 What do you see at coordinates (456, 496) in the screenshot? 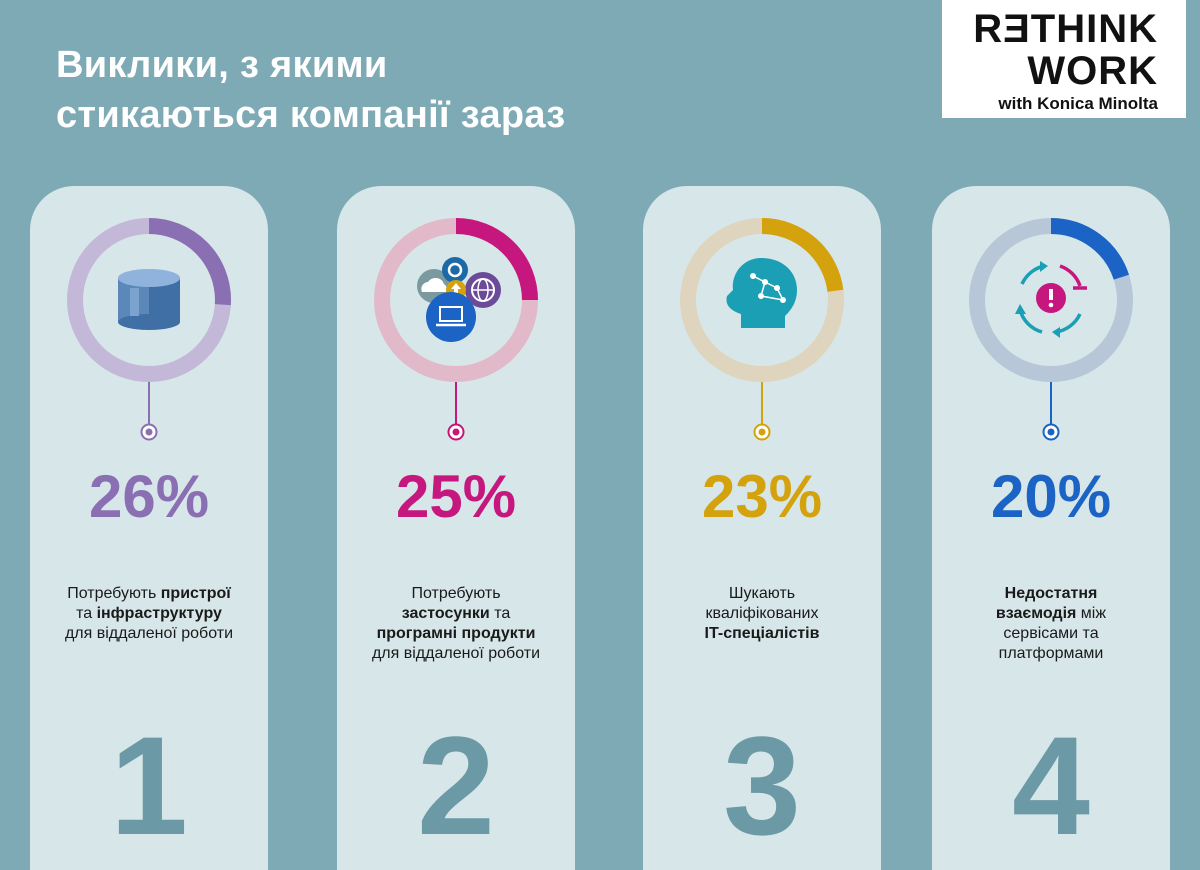
I see `percent-value-2: 25%` at bounding box center [456, 496].